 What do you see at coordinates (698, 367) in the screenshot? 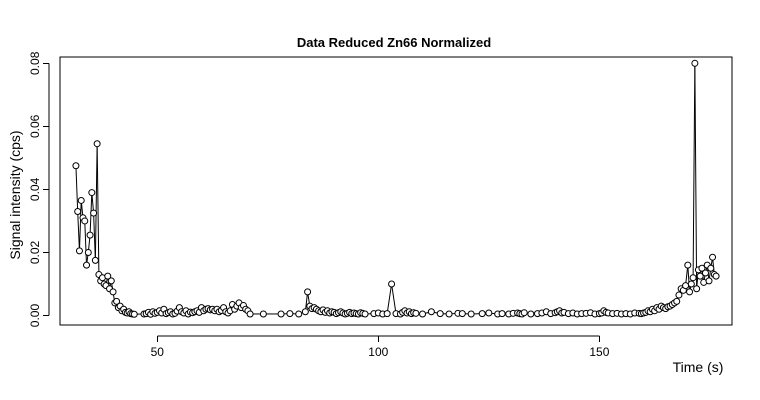
I see `x-axis-label: Time (s)` at bounding box center [698, 367].